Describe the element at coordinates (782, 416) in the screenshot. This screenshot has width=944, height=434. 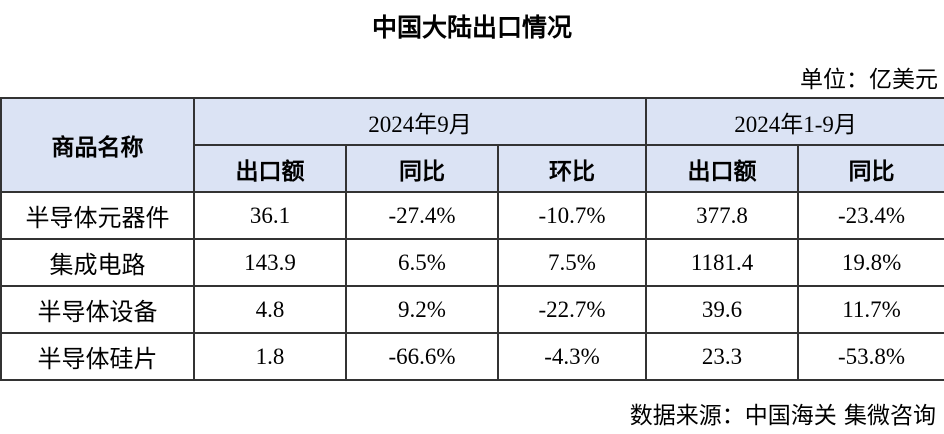
I see `source: 数据来源：中国海关 集微咨询` at that location.